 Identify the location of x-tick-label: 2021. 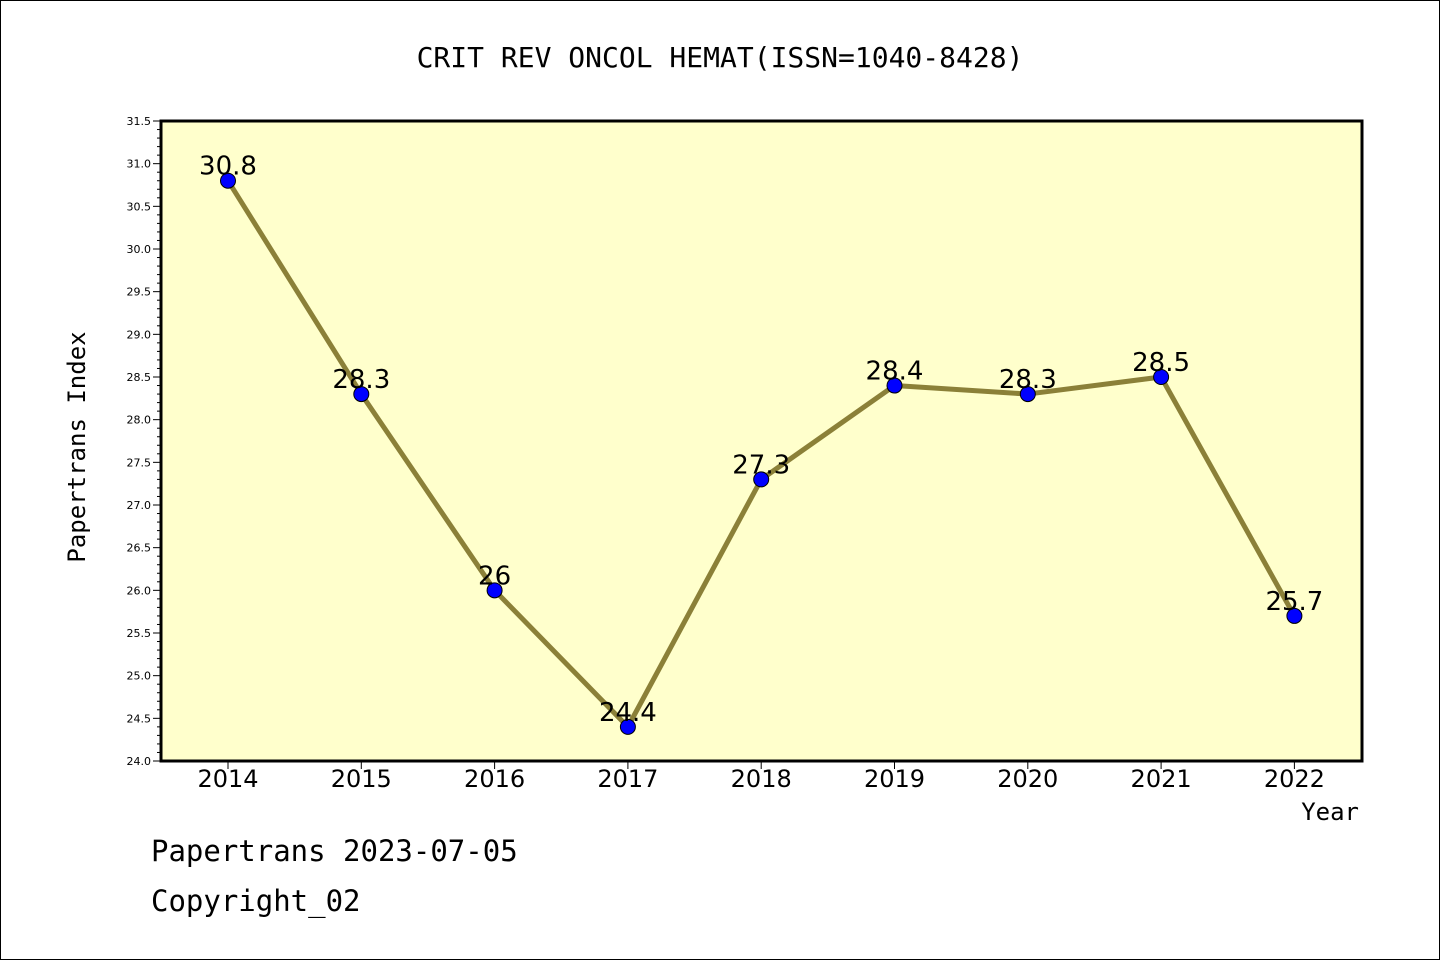
(1161, 779).